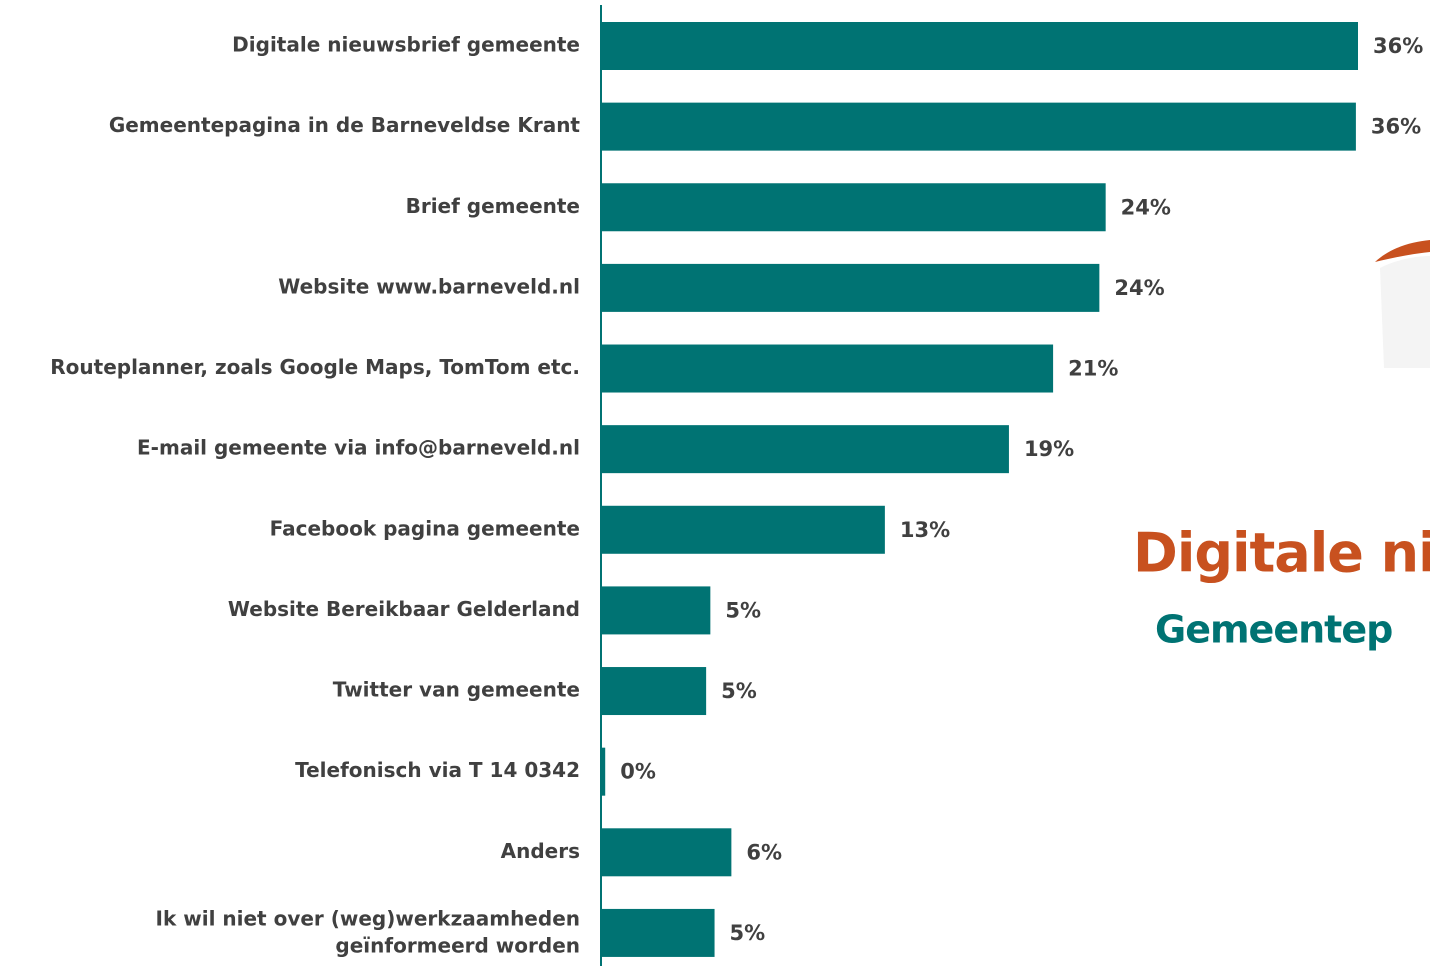 Image resolution: width=1430 pixels, height=966 pixels. Describe the element at coordinates (425, 528) in the screenshot. I see `y-tick-label: Facebook pagina gemeente` at that location.